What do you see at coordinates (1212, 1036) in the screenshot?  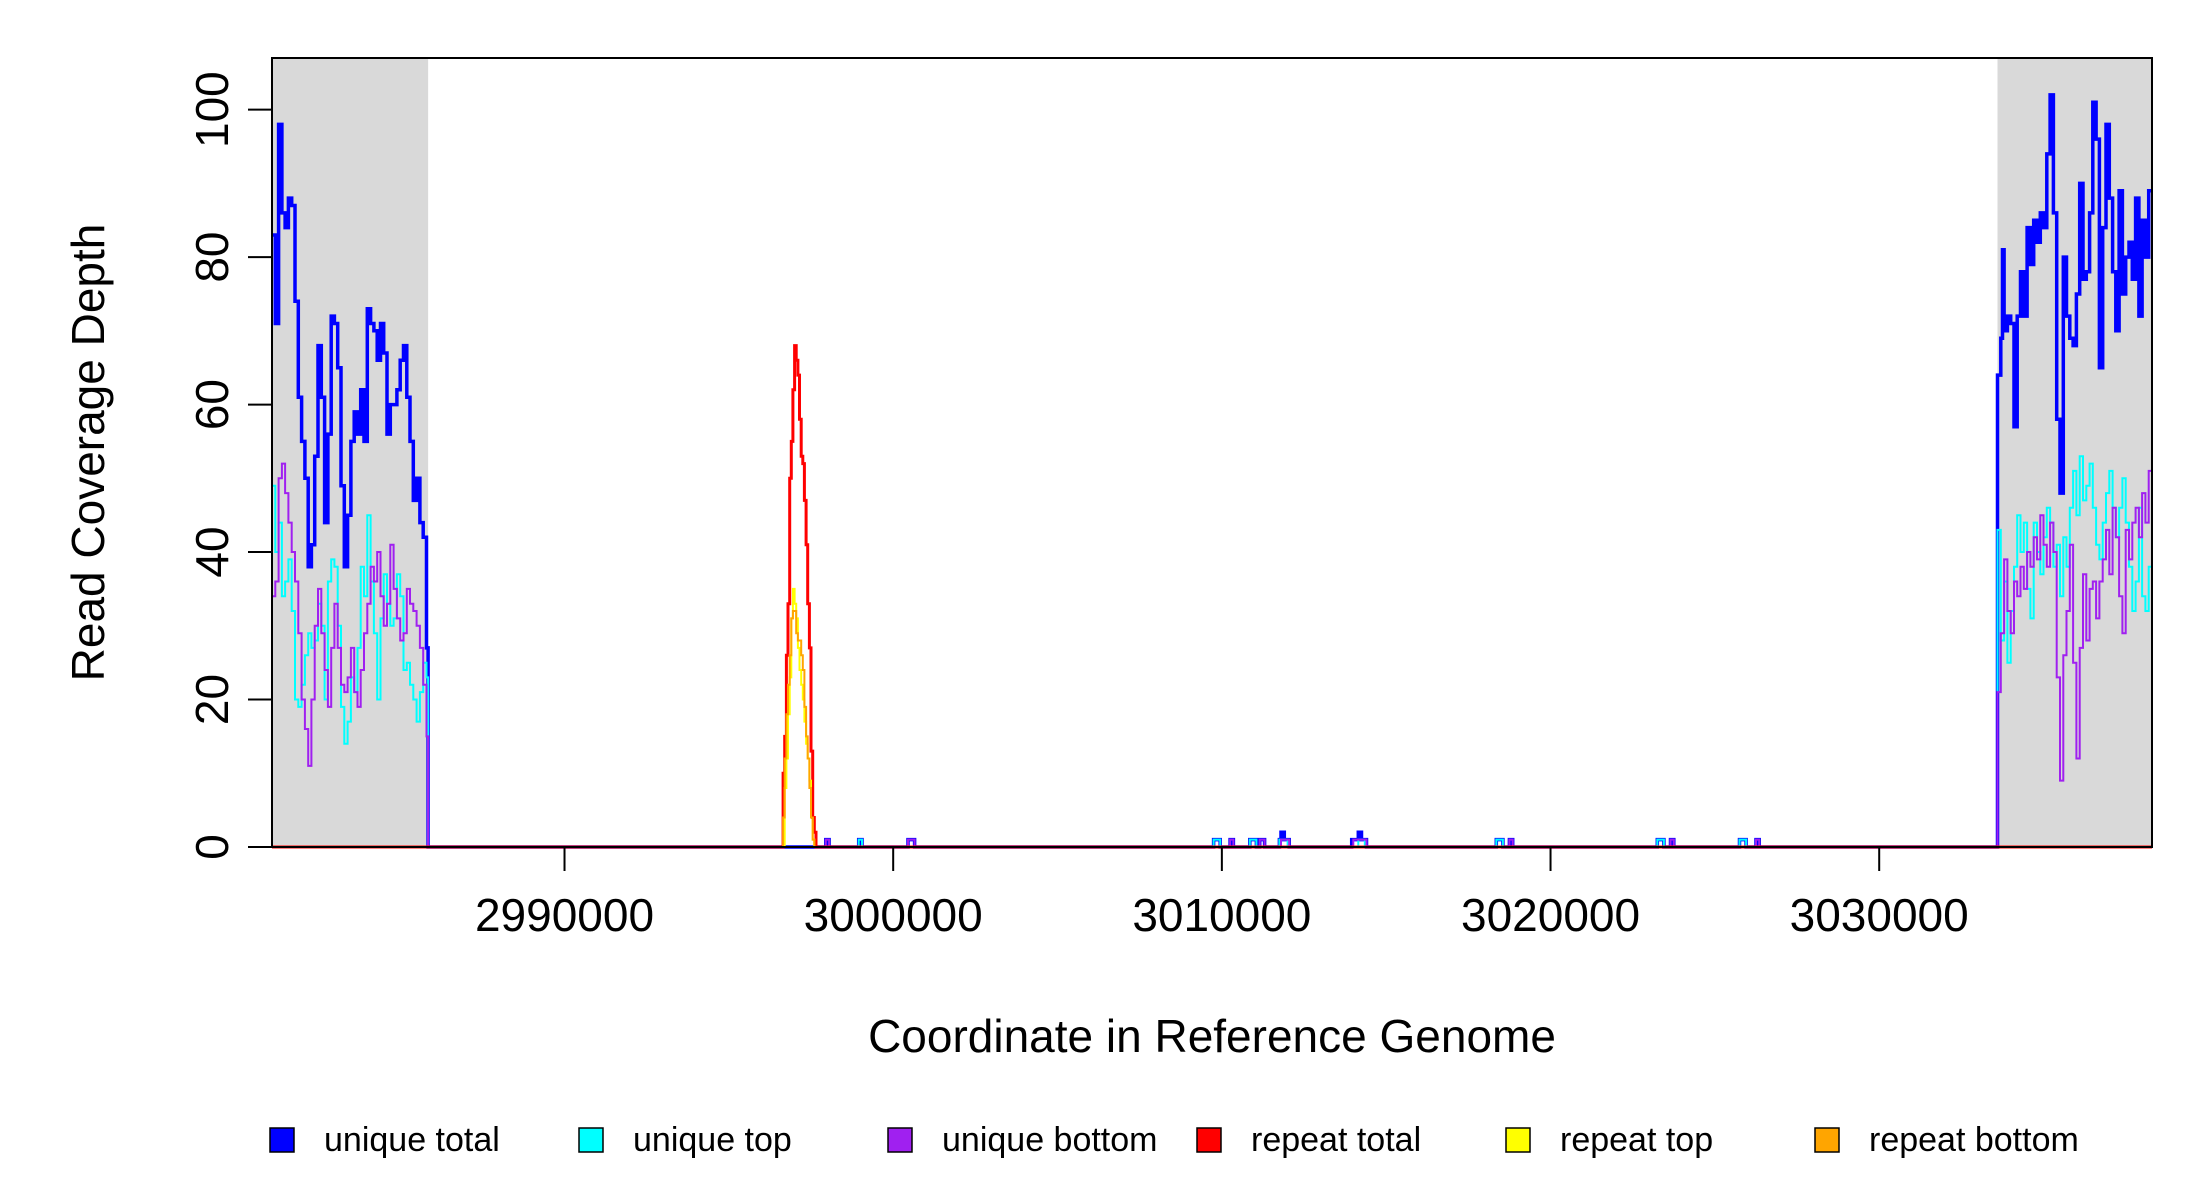 I see `x-axis-title: Coordinate in Reference Genome` at bounding box center [1212, 1036].